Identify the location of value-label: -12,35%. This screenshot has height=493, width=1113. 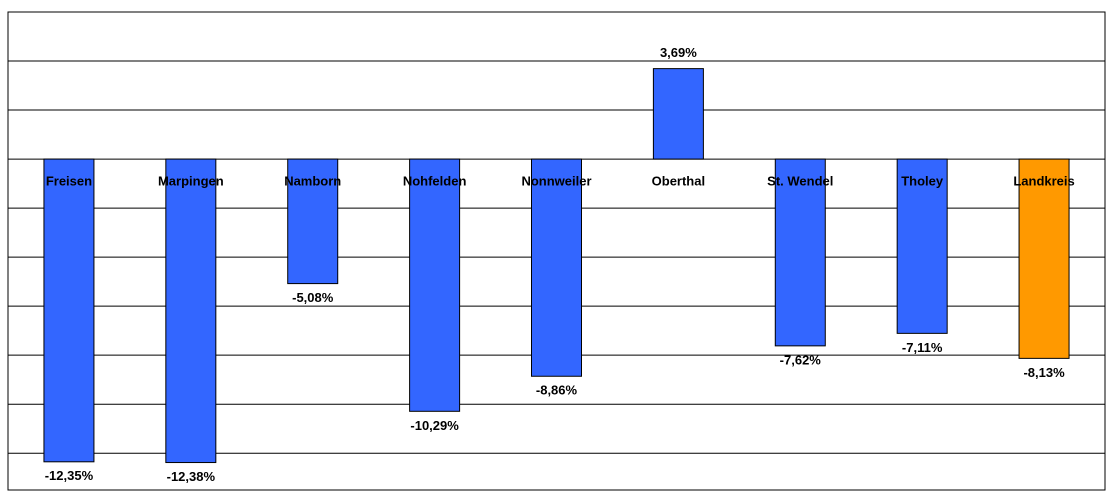
(69, 475).